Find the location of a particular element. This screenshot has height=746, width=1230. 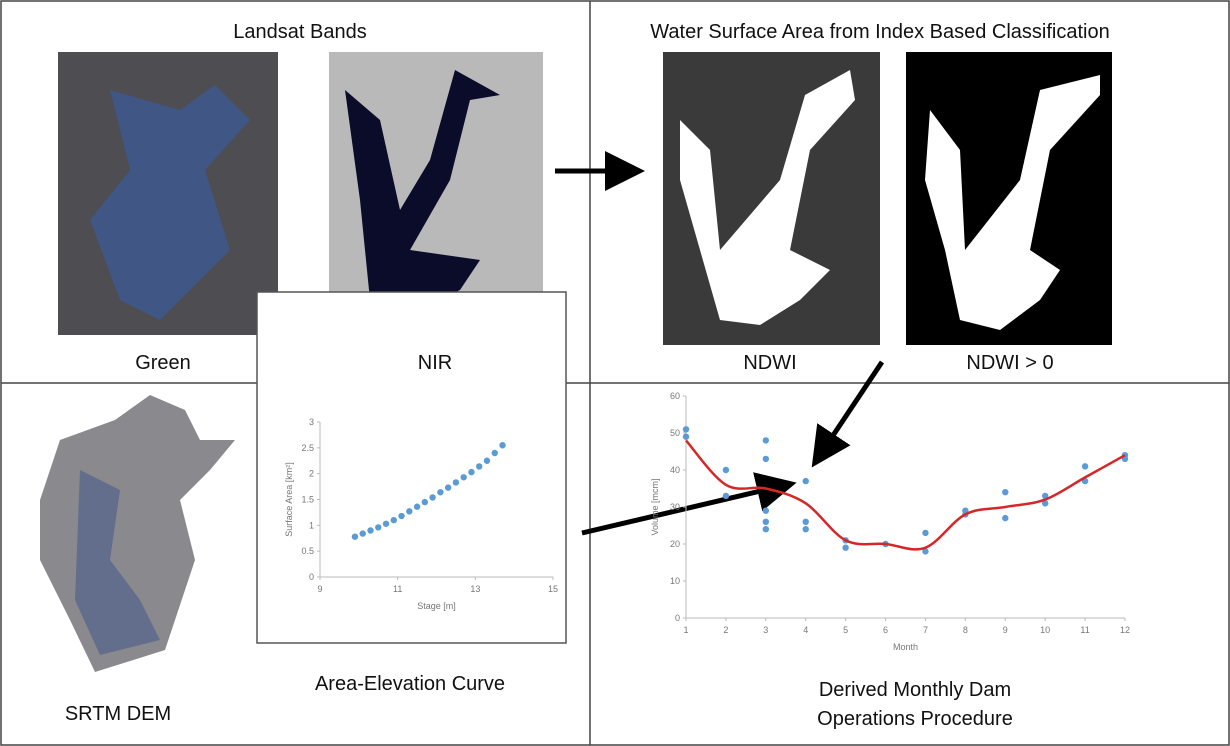

caption: Derived Monthly Dam is located at coordinates (915, 690).